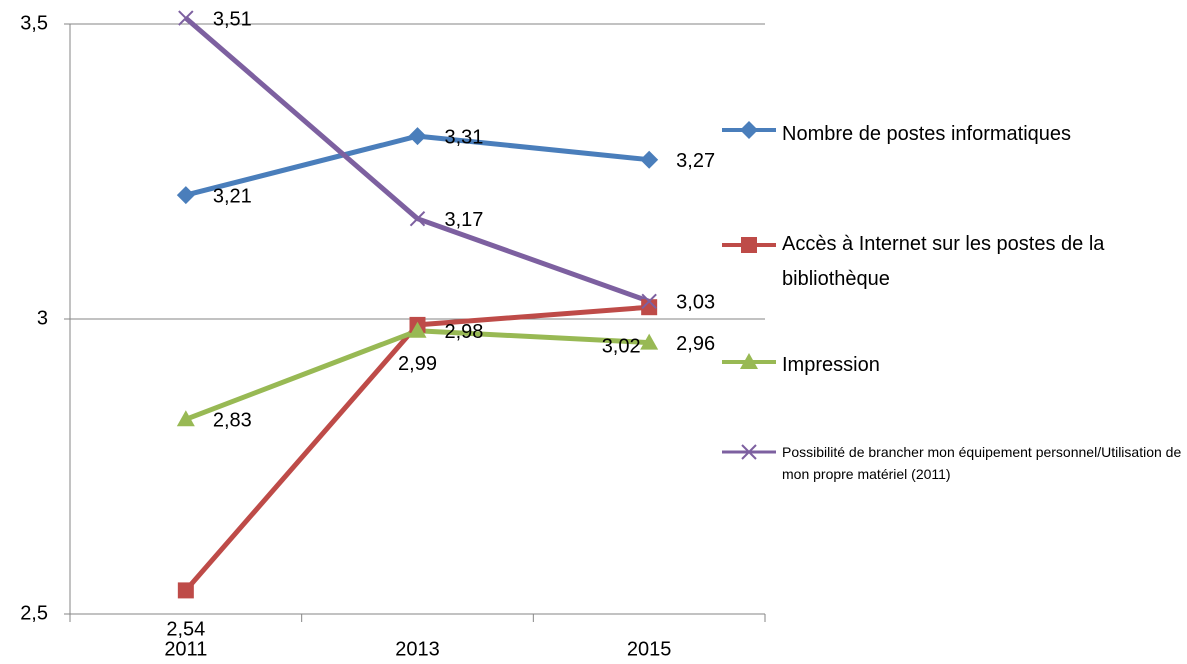 The image size is (1187, 664). I want to click on x-tick-label: 2015, so click(649, 649).